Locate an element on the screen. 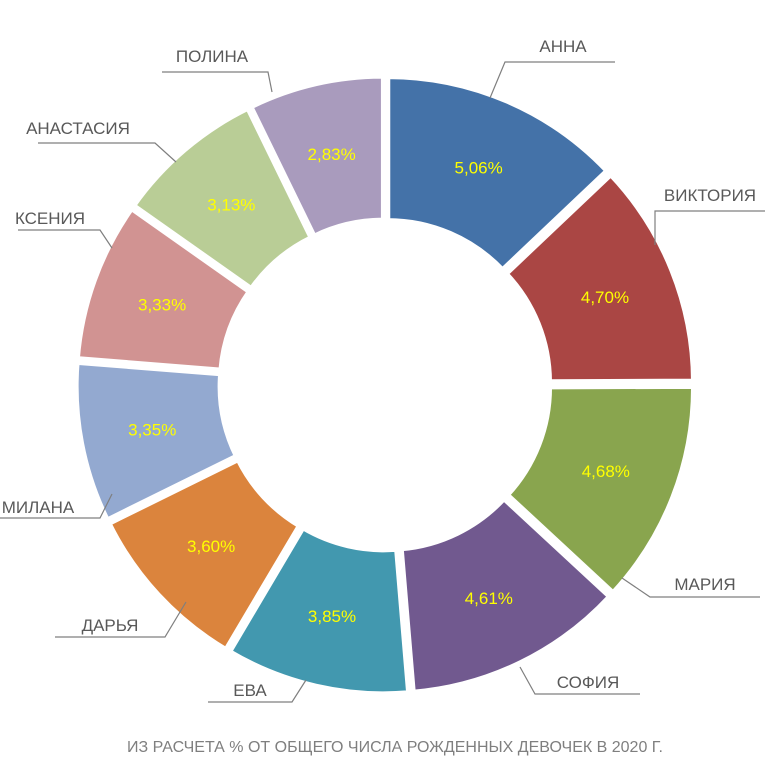 The image size is (770, 770). value-label: 3,85% is located at coordinates (332, 616).